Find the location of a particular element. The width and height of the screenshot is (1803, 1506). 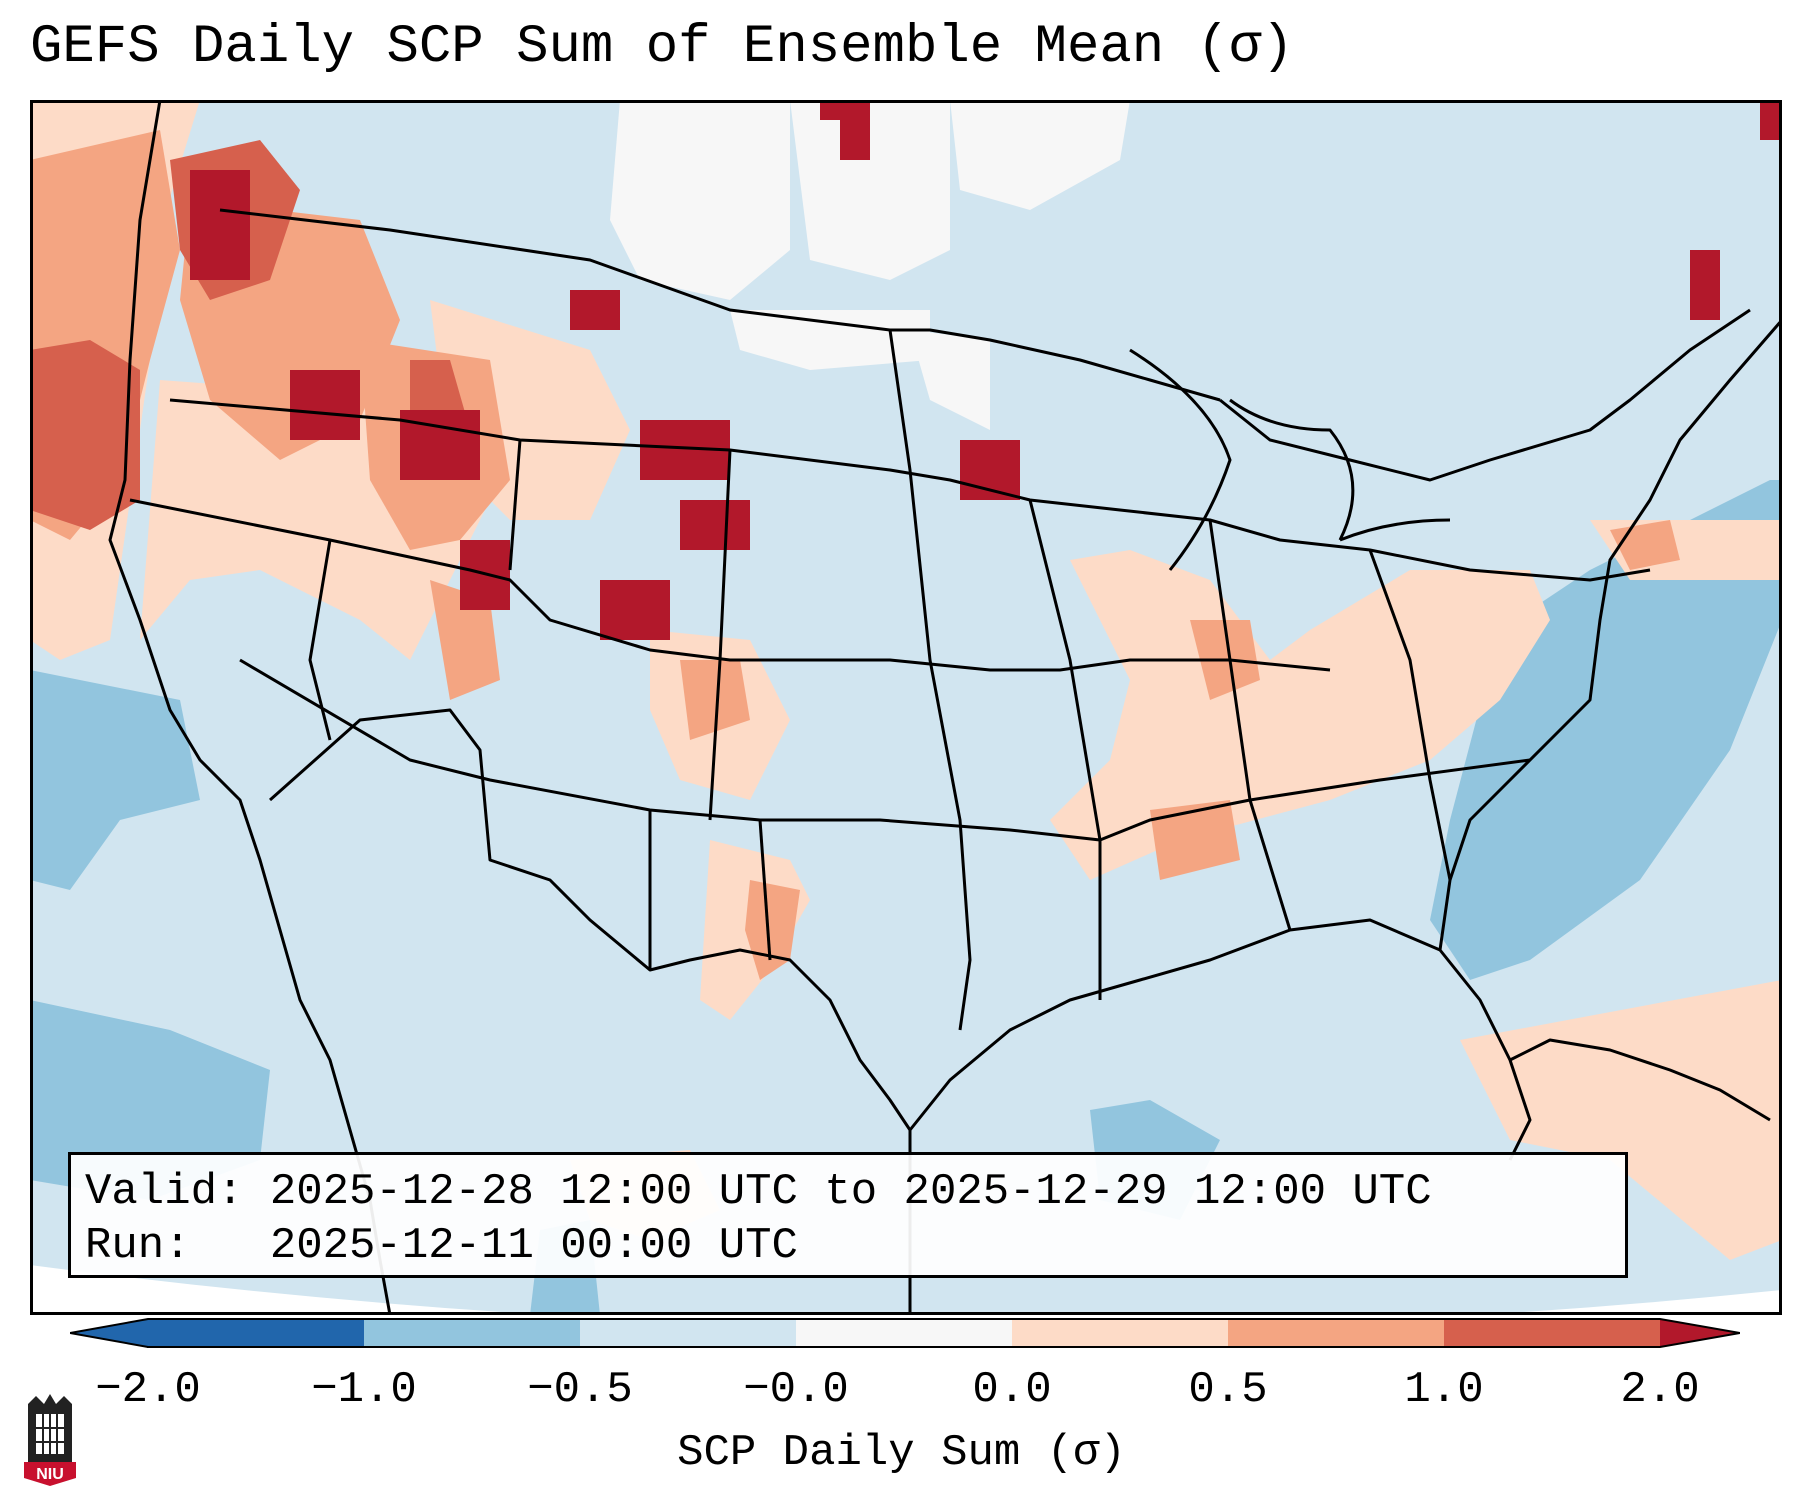

northern-state-line is located at coordinates (910, 490).